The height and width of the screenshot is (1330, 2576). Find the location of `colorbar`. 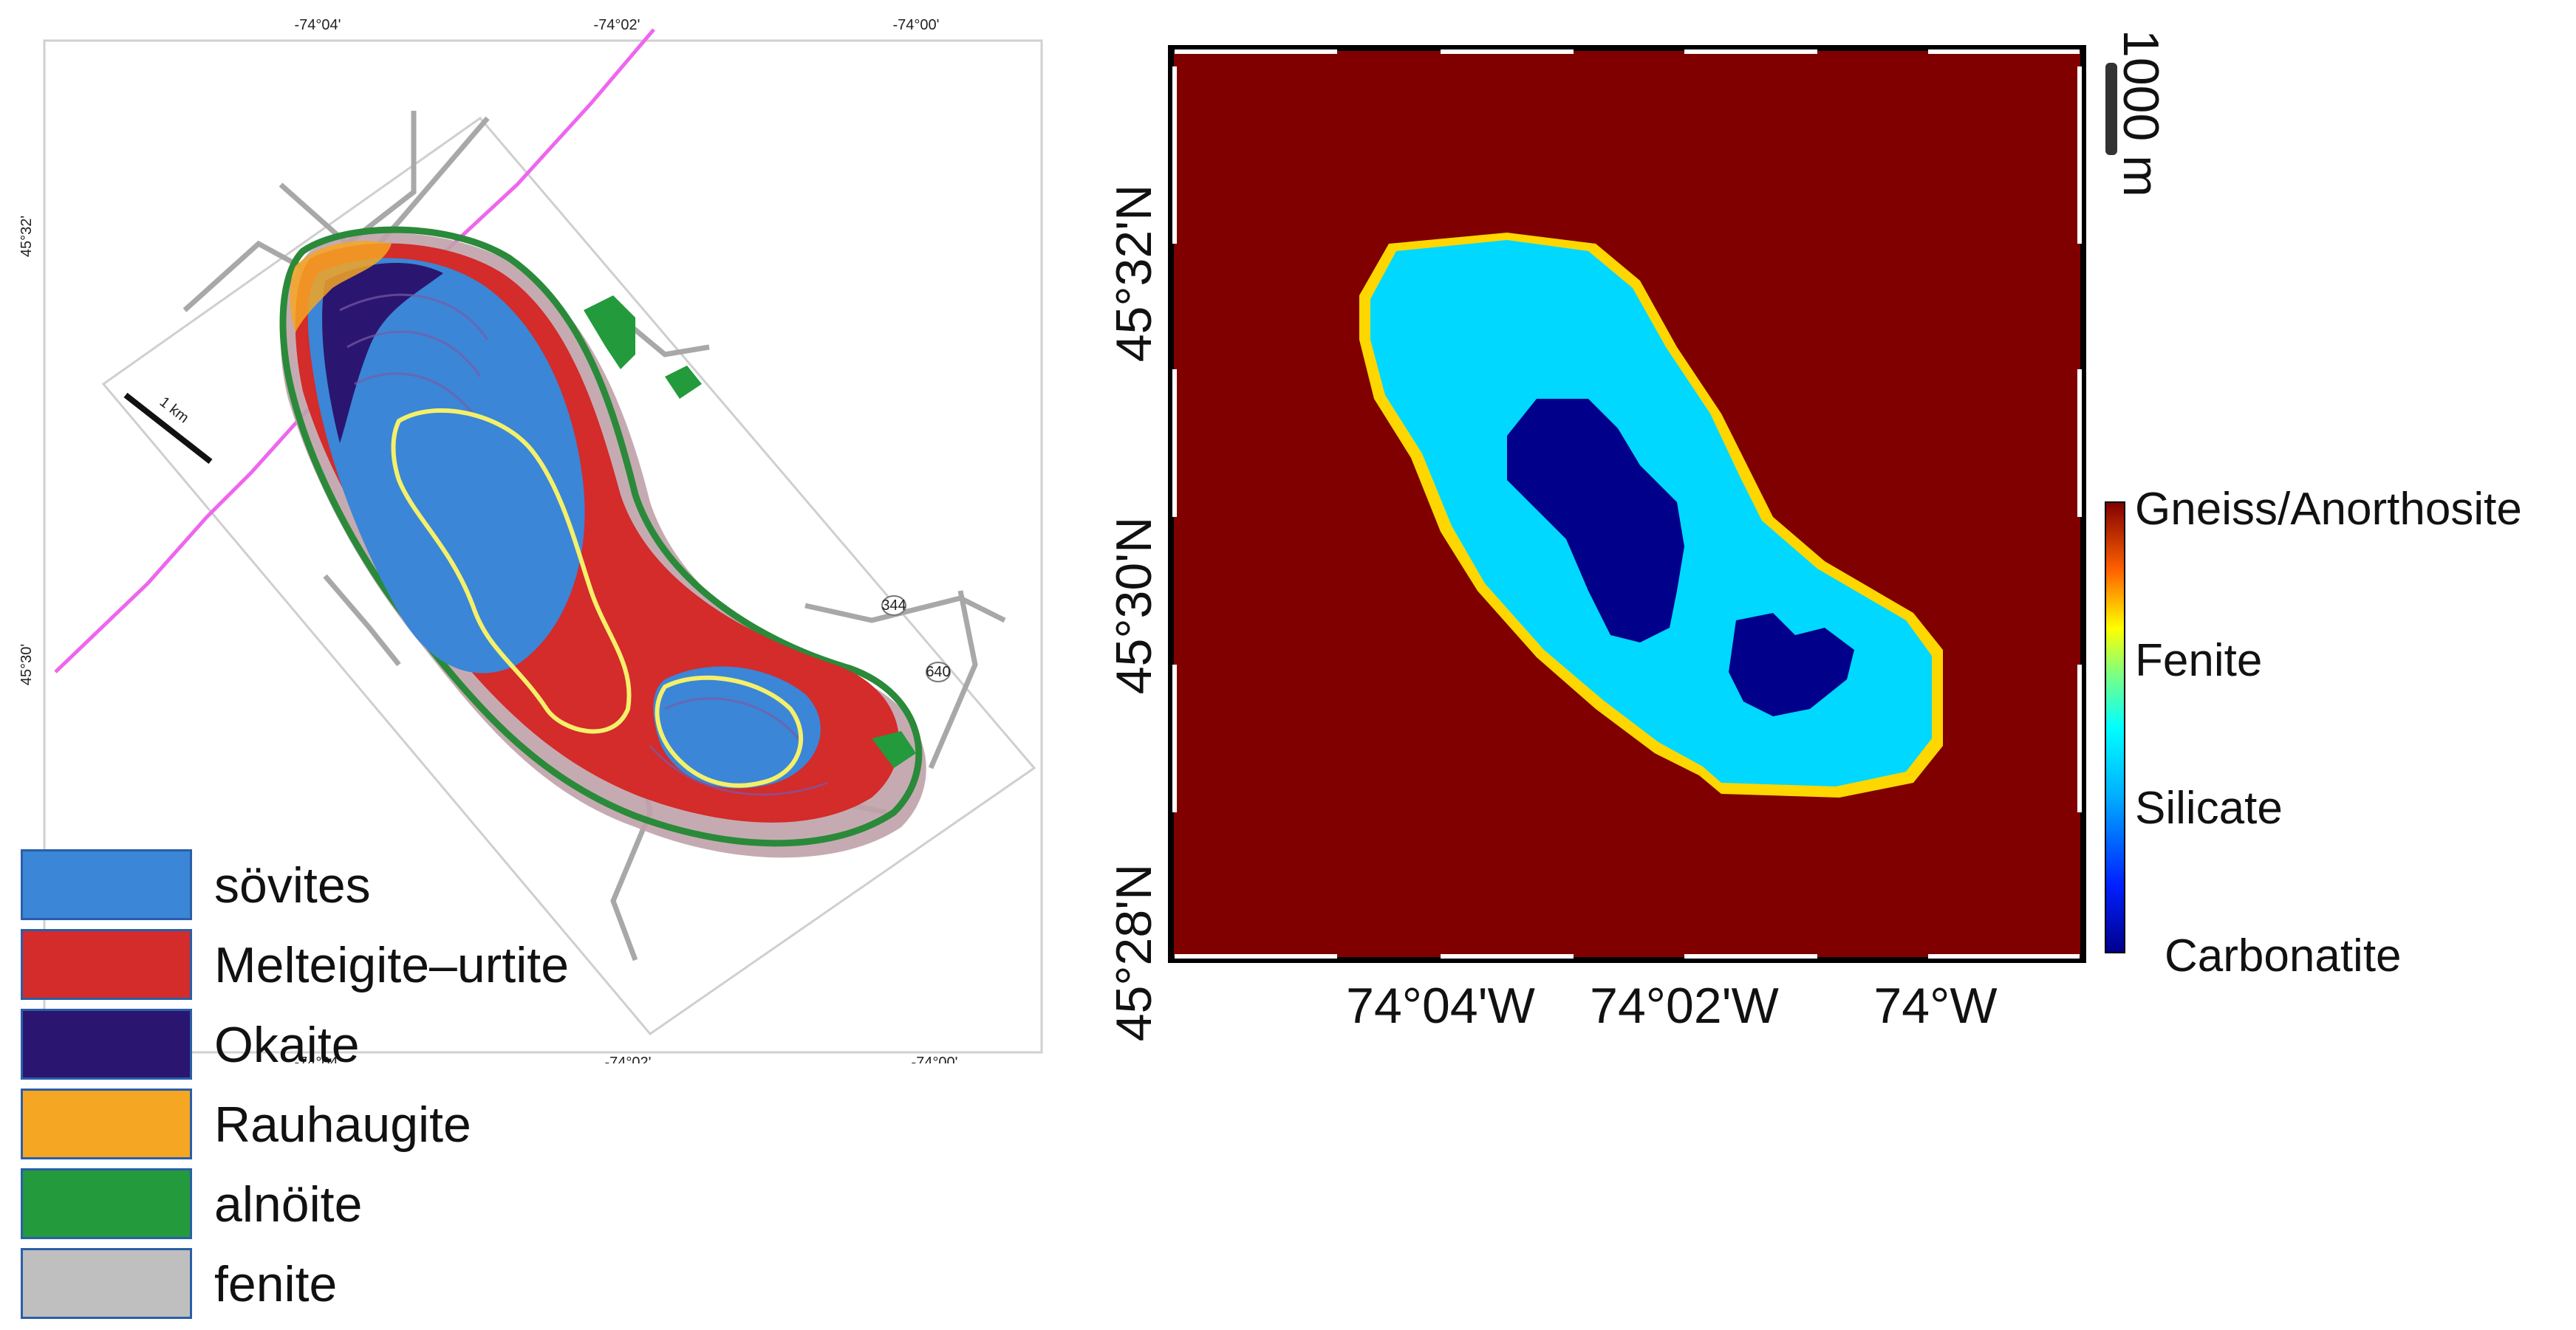

colorbar is located at coordinates (2115, 727).